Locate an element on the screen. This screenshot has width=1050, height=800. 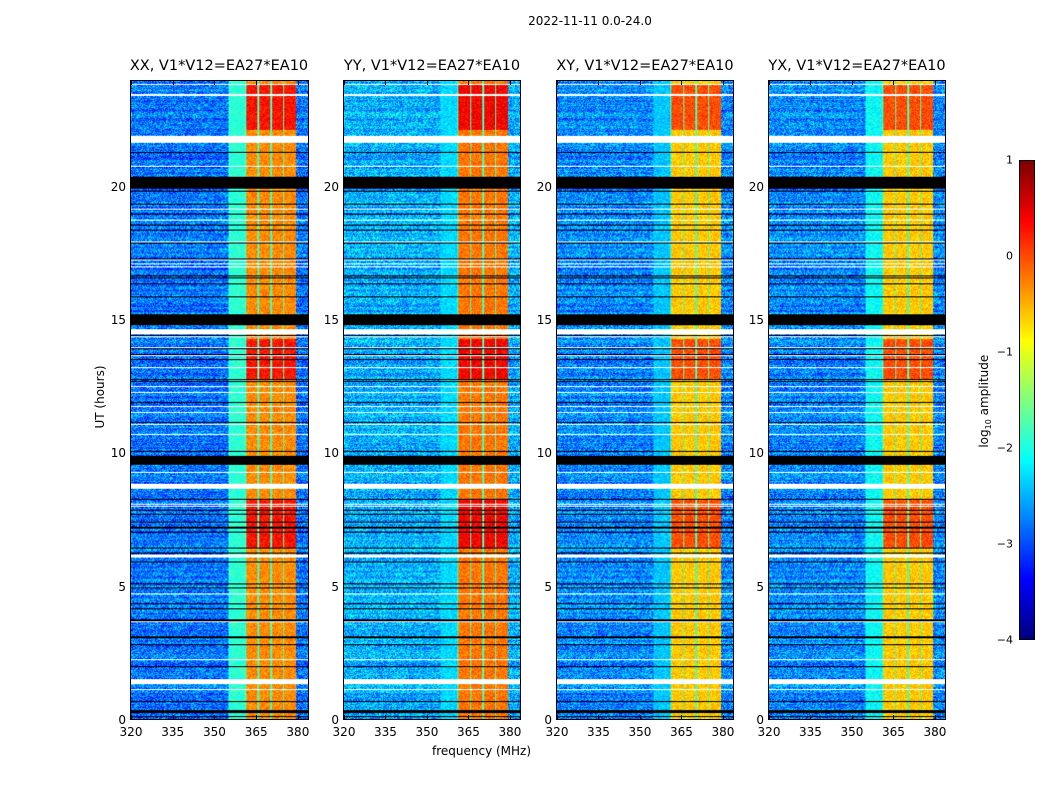
colorbar-tick: −1 is located at coordinates (1004, 352).